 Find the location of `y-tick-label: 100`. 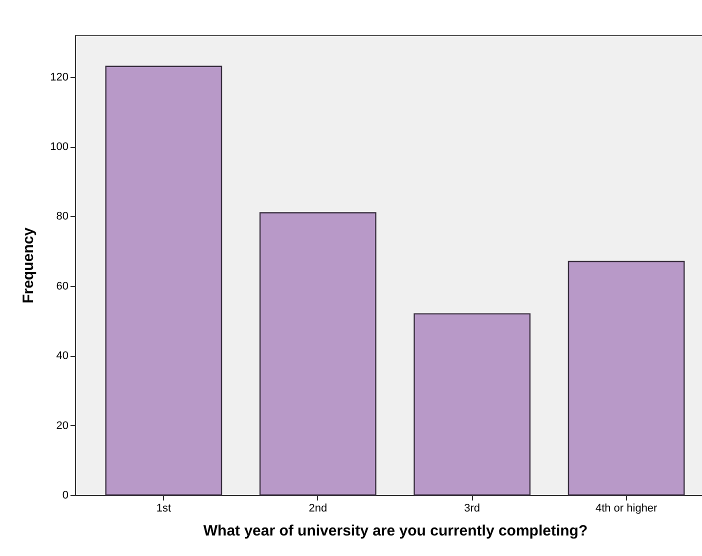

y-tick-label: 100 is located at coordinates (59, 147).